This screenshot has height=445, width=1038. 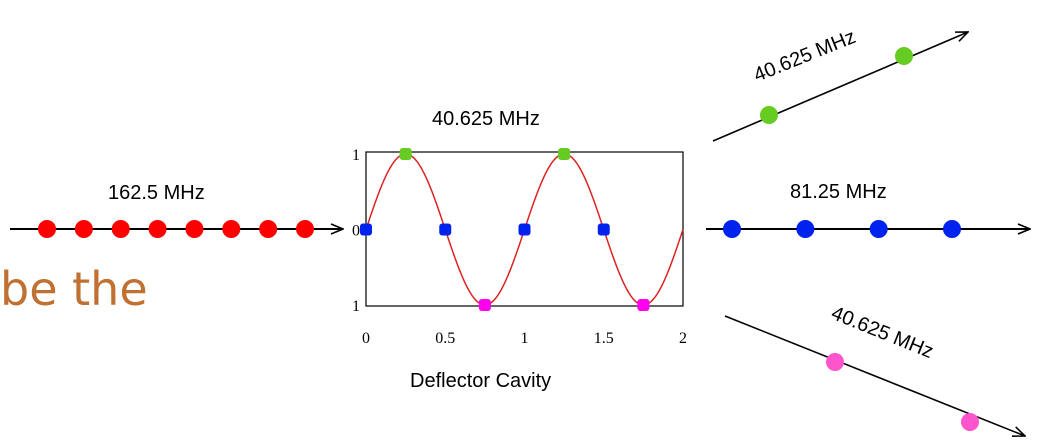 What do you see at coordinates (519, 247) in the screenshot?
I see `deflector-waveform-chart: 101 0 0.5 1 1.5 2` at bounding box center [519, 247].